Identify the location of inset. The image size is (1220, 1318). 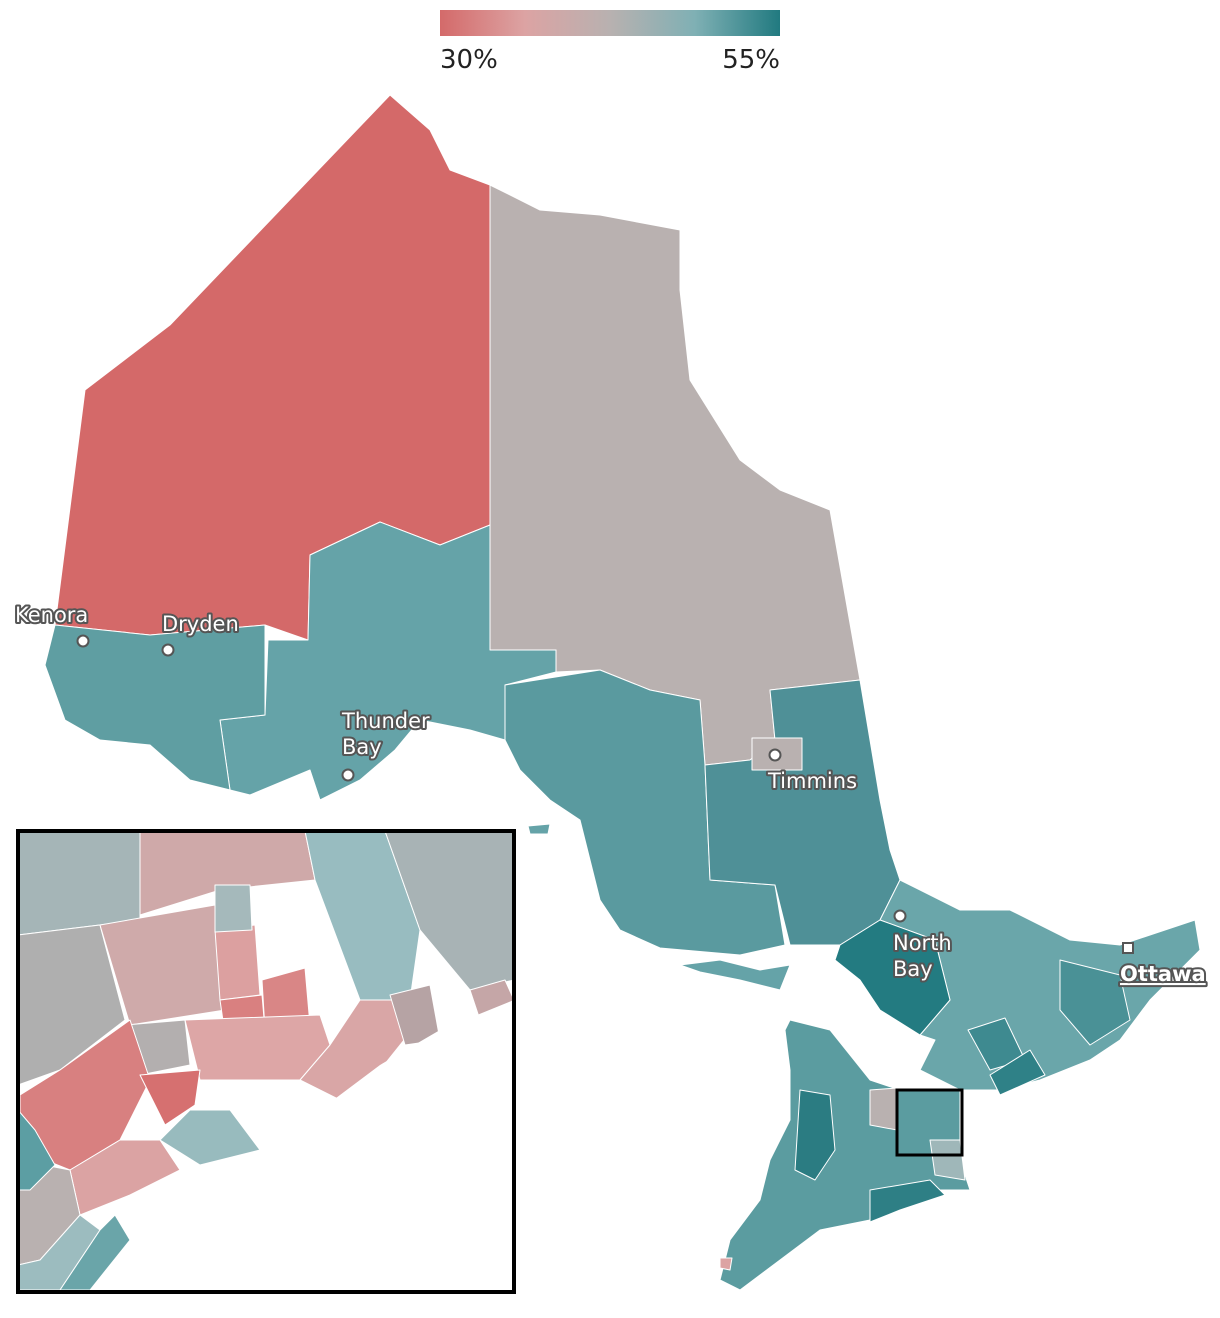
(266, 1061).